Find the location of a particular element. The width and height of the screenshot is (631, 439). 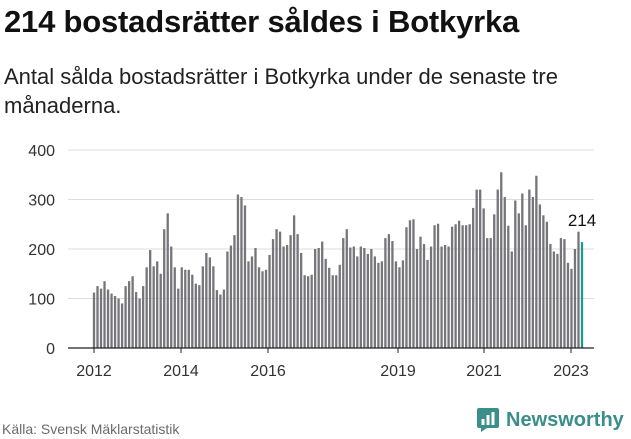

y-axis-ticks: 0 100 200 300 400 is located at coordinates (41, 250).